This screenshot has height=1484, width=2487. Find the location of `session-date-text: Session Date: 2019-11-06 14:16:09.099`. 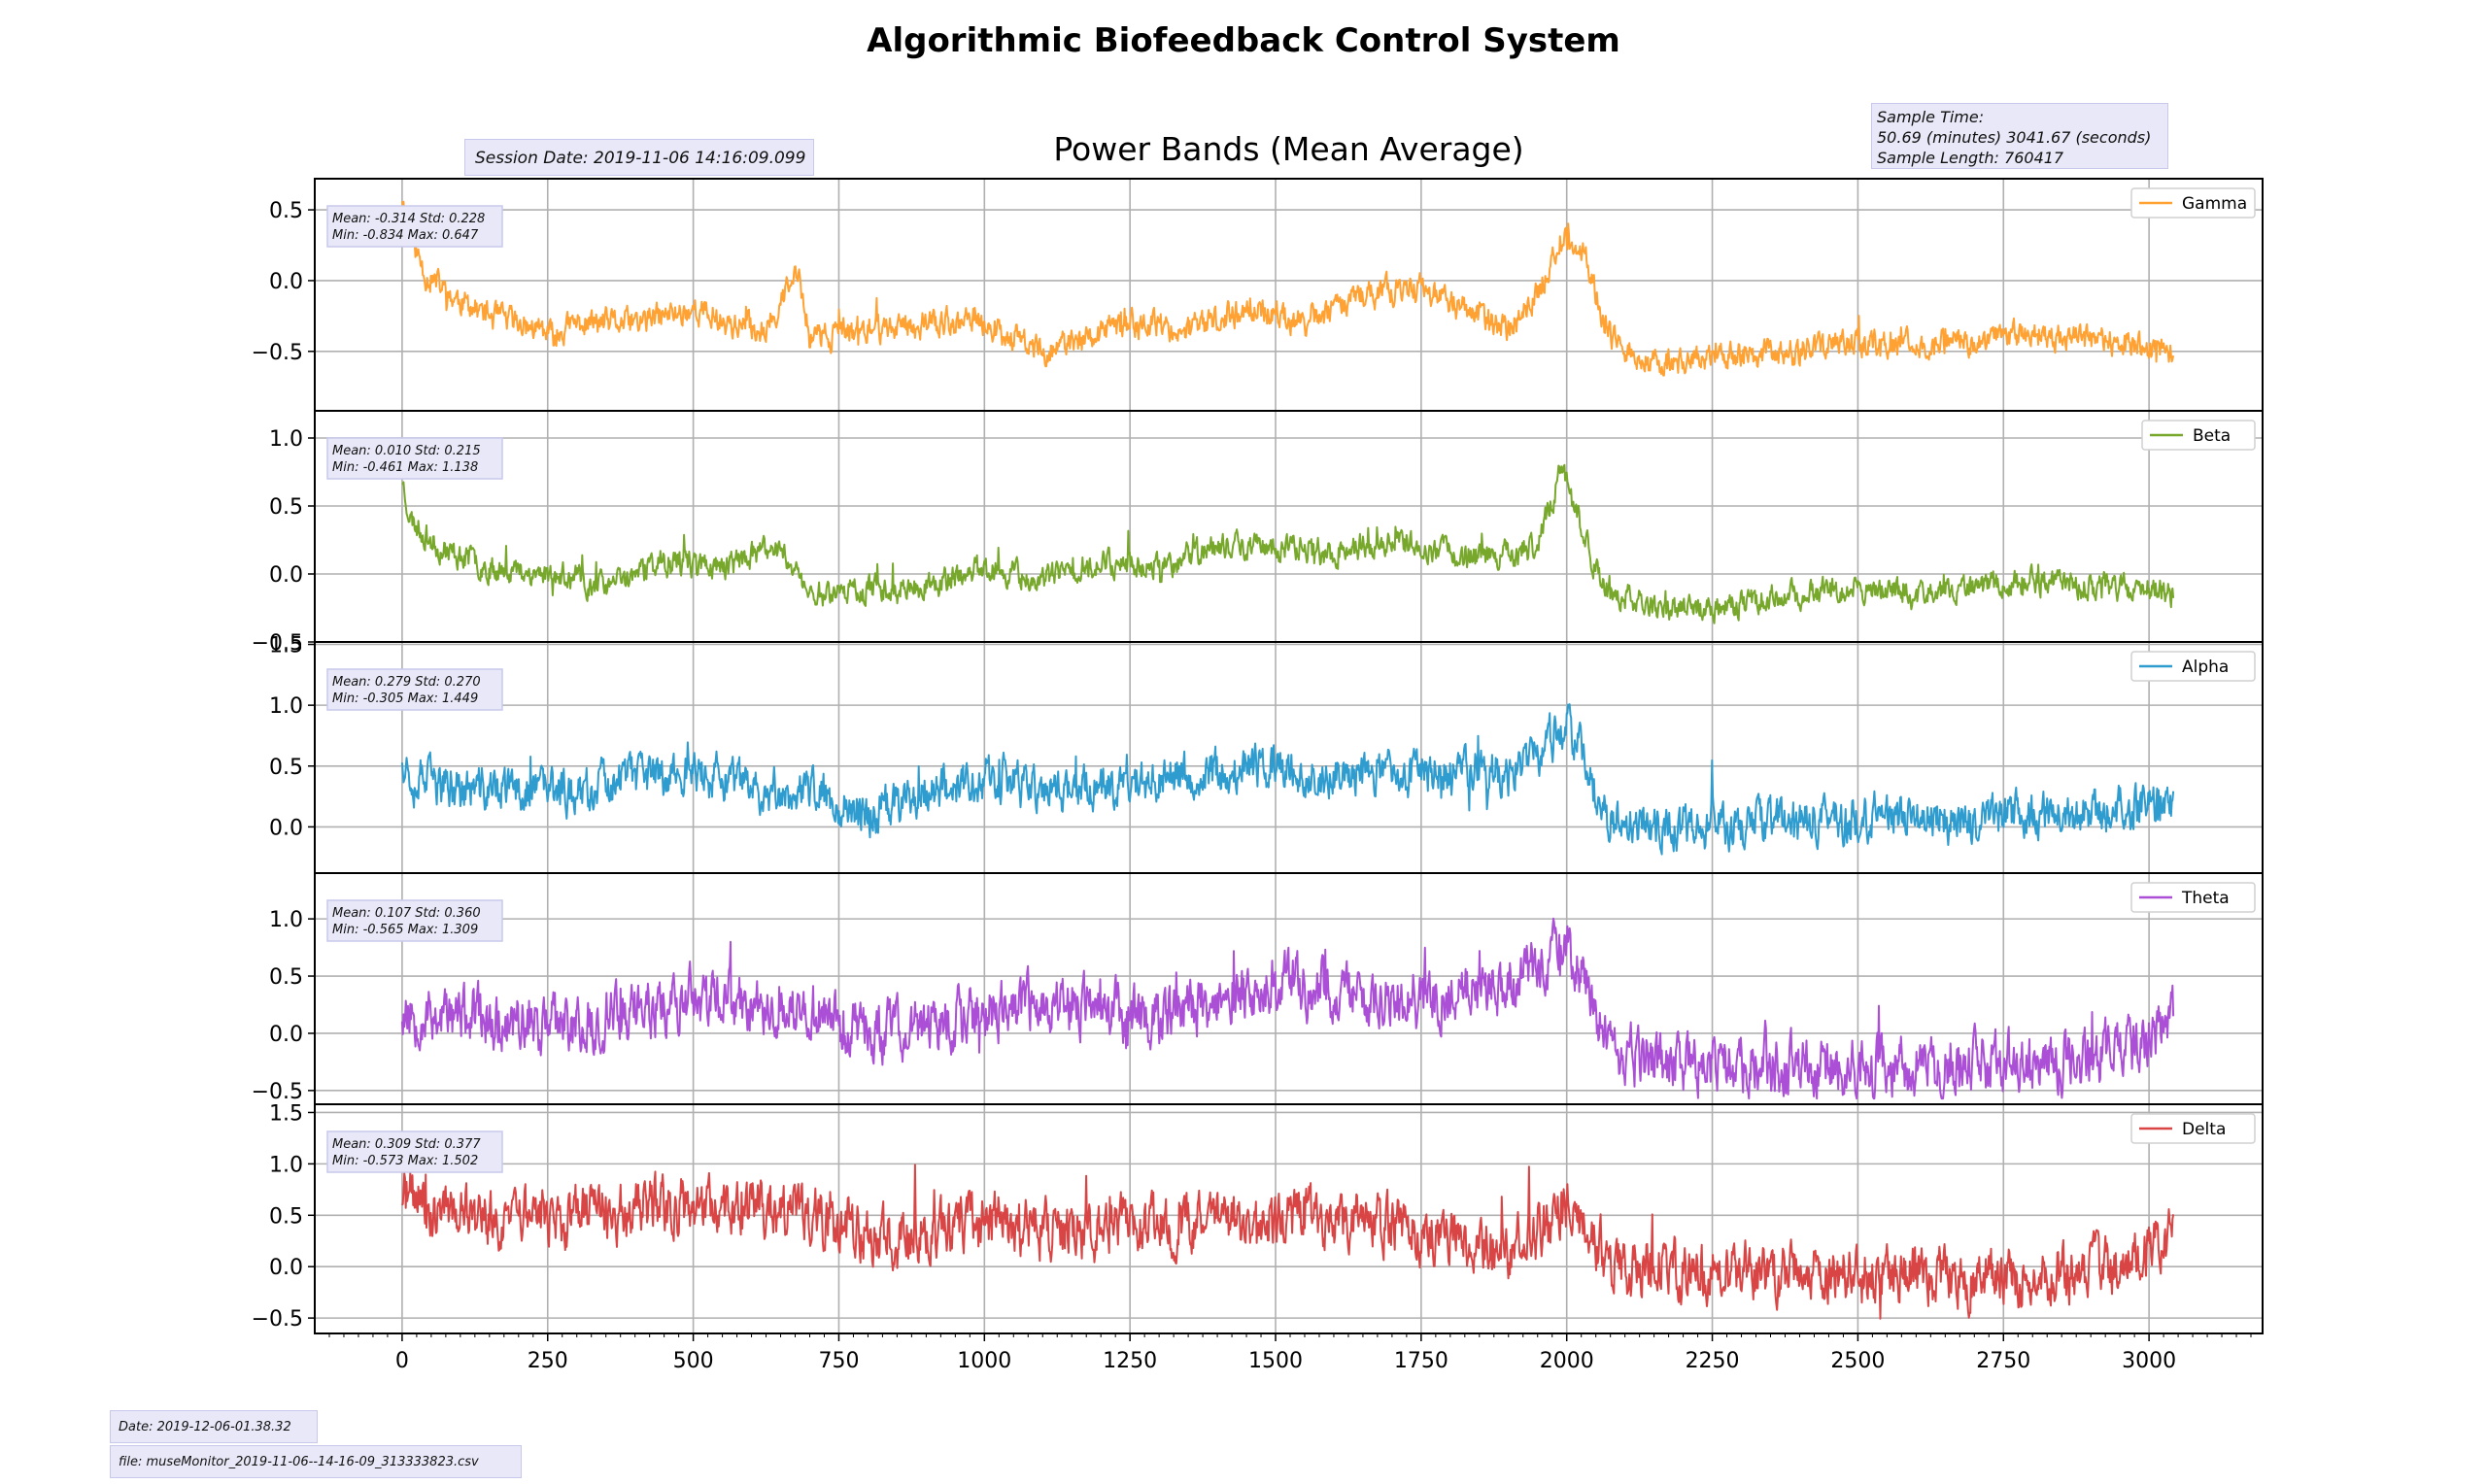

session-date-text: Session Date: 2019-11-06 14:16:09.099 is located at coordinates (640, 158).